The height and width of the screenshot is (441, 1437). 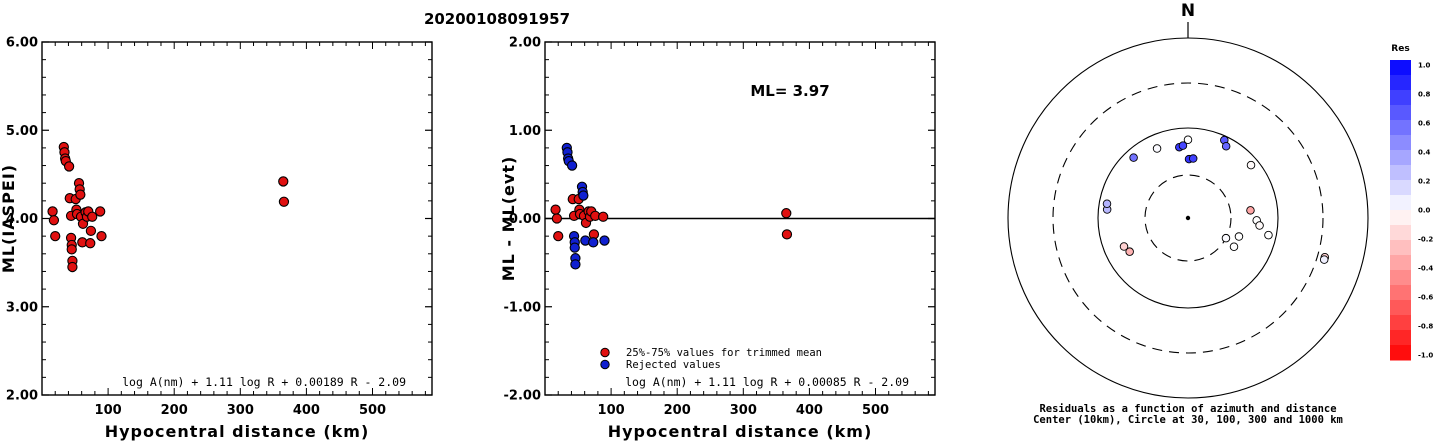 I want to click on colorbar-tick-label: -1.0, so click(x=1425, y=356).